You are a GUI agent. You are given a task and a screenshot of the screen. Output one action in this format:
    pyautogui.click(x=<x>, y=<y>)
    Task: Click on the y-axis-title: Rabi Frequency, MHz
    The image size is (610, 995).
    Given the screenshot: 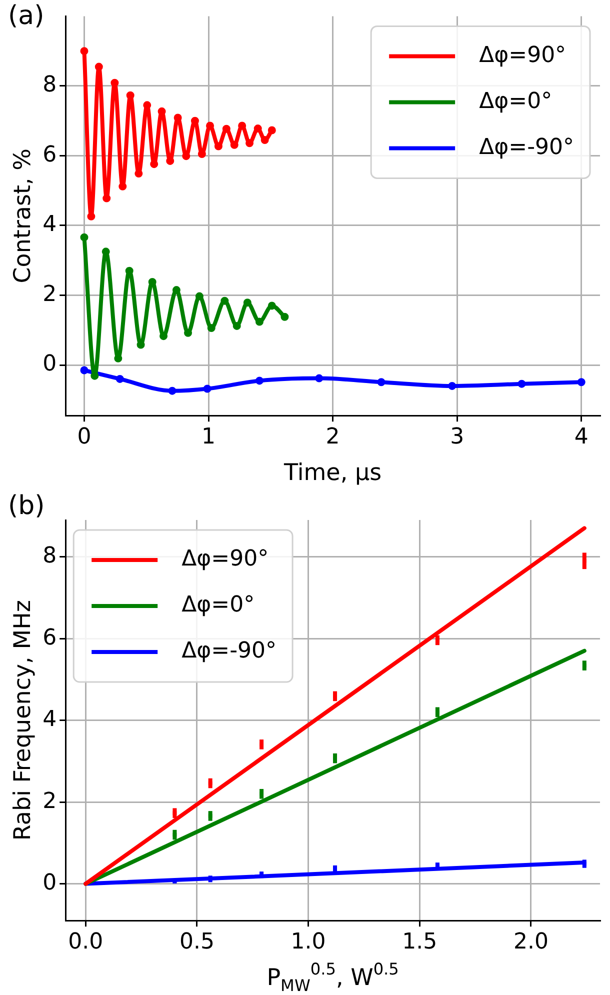 What is the action you would take?
    pyautogui.click(x=23, y=720)
    